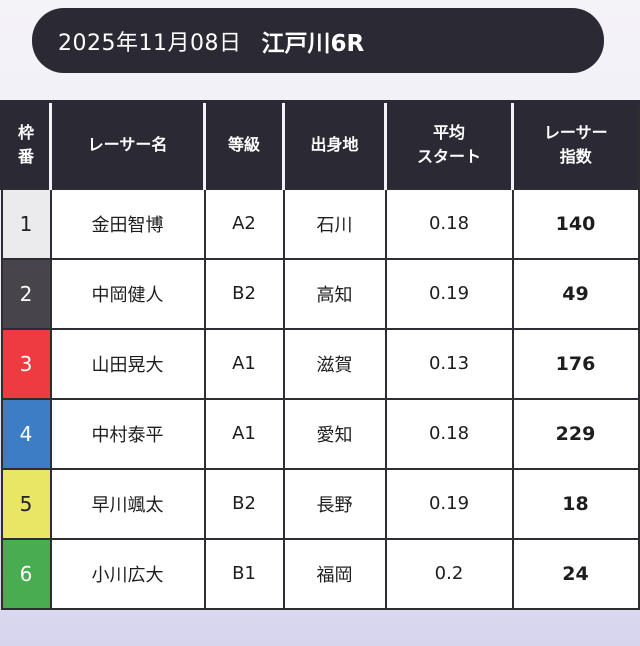  I want to click on table-row: 6 小川広大 B1 福岡 0.2 24, so click(320, 573).